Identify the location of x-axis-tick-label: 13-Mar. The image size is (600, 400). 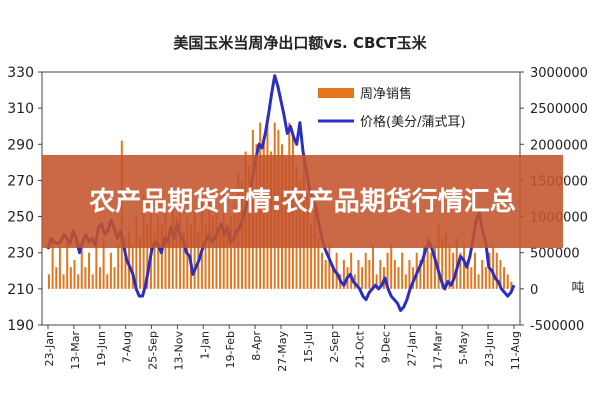
(75, 350).